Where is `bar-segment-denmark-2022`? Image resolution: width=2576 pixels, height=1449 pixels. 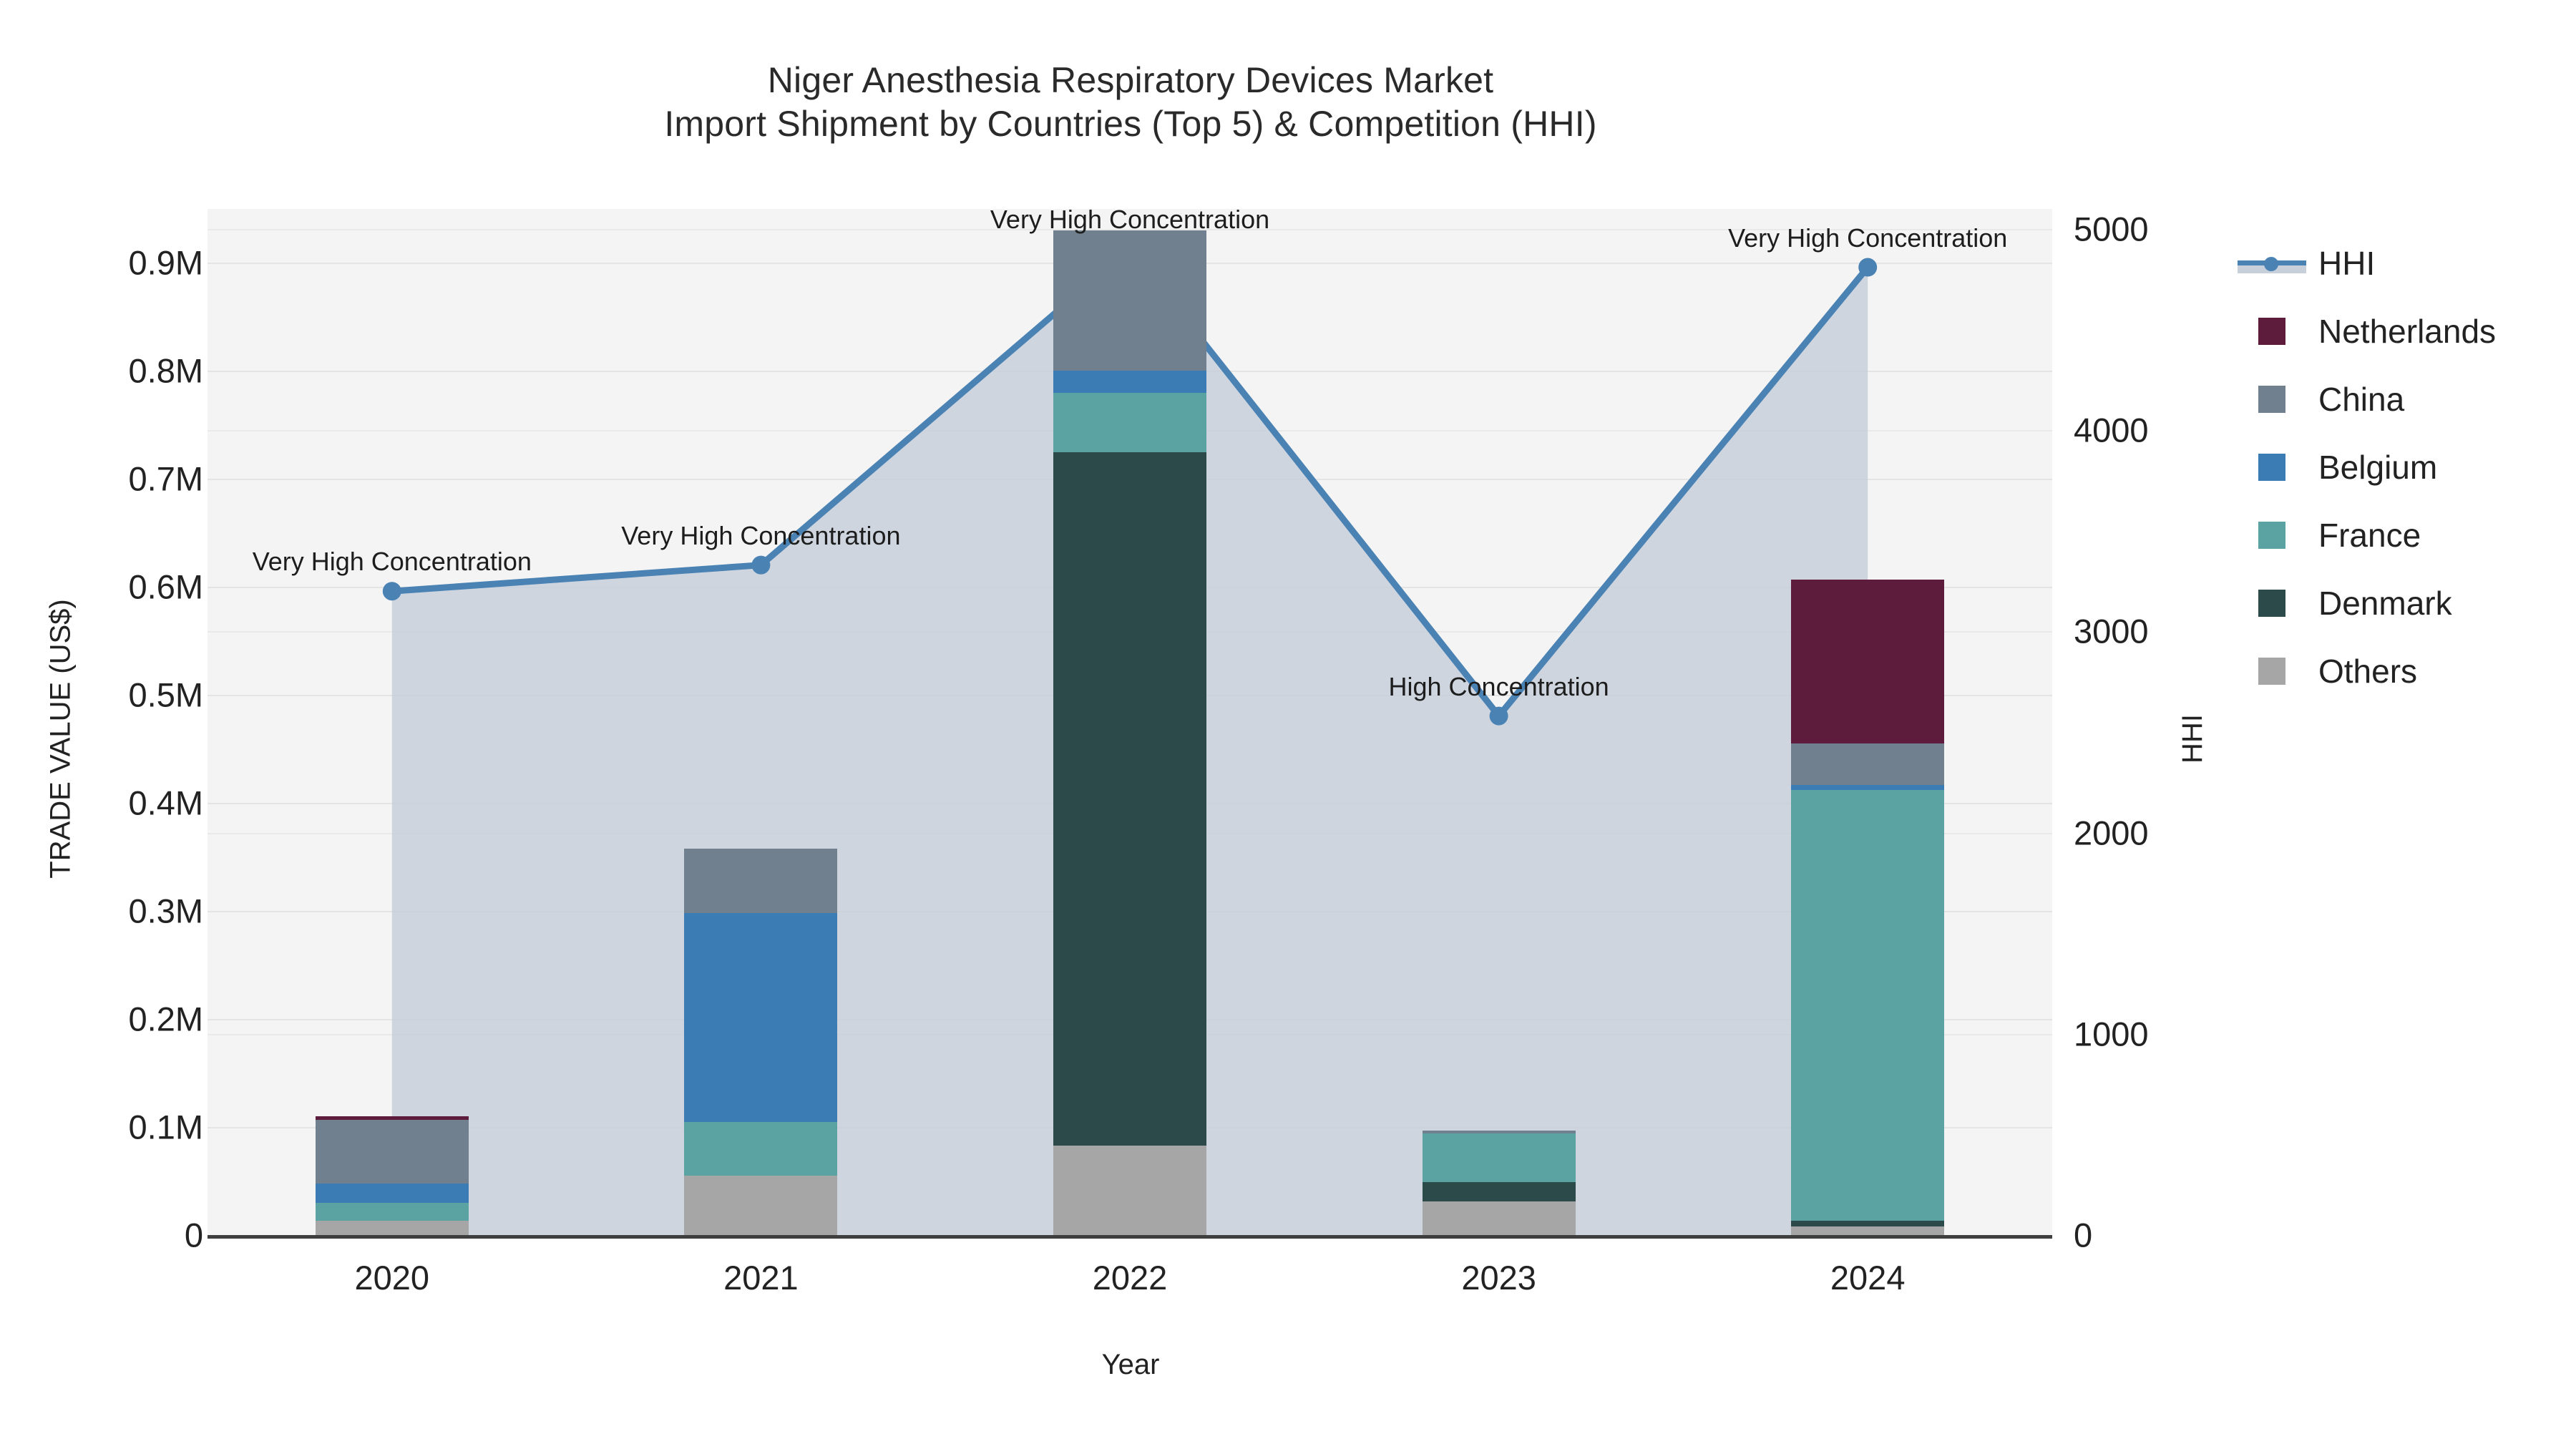 bar-segment-denmark-2022 is located at coordinates (1129, 799).